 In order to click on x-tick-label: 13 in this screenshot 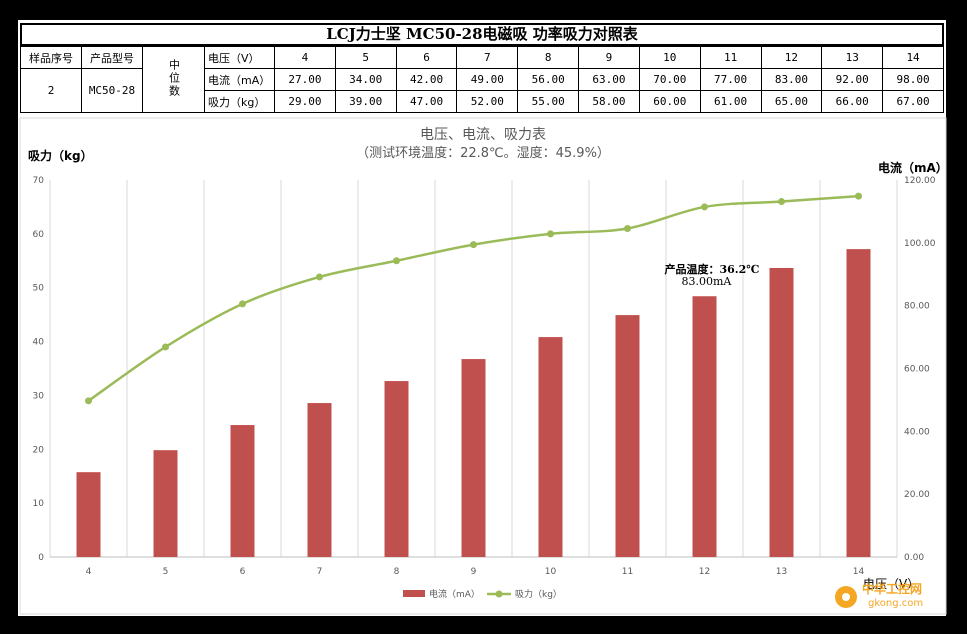, I will do `click(781, 572)`.